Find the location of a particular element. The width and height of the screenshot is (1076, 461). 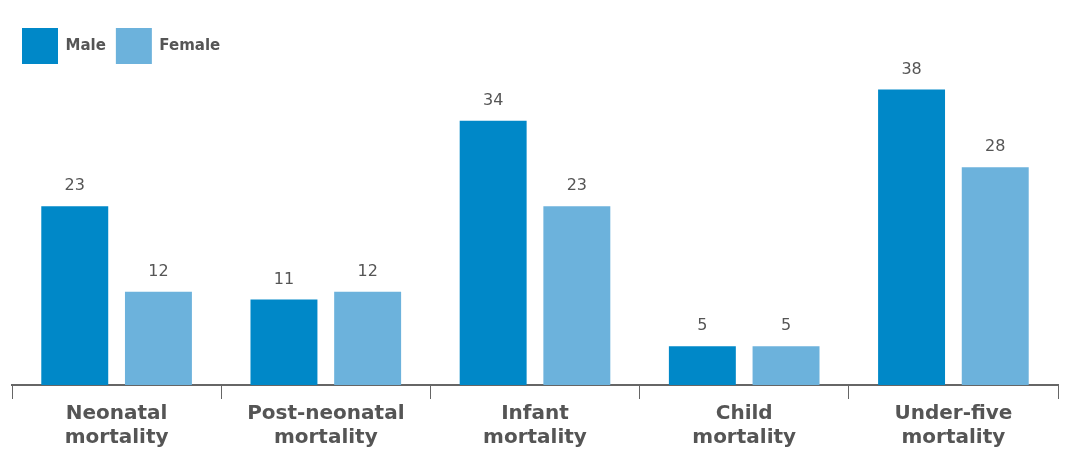

data-label: 38 is located at coordinates (911, 68).